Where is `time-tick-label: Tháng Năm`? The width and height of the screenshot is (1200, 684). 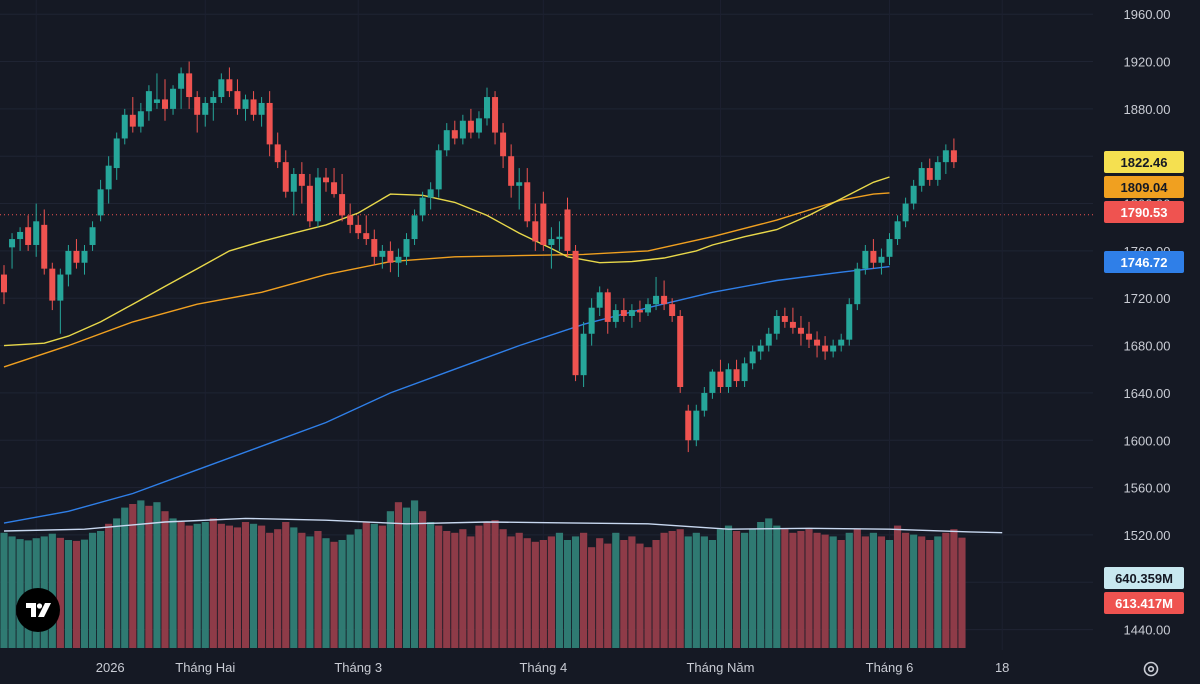
time-tick-label: Tháng Năm is located at coordinates (720, 667).